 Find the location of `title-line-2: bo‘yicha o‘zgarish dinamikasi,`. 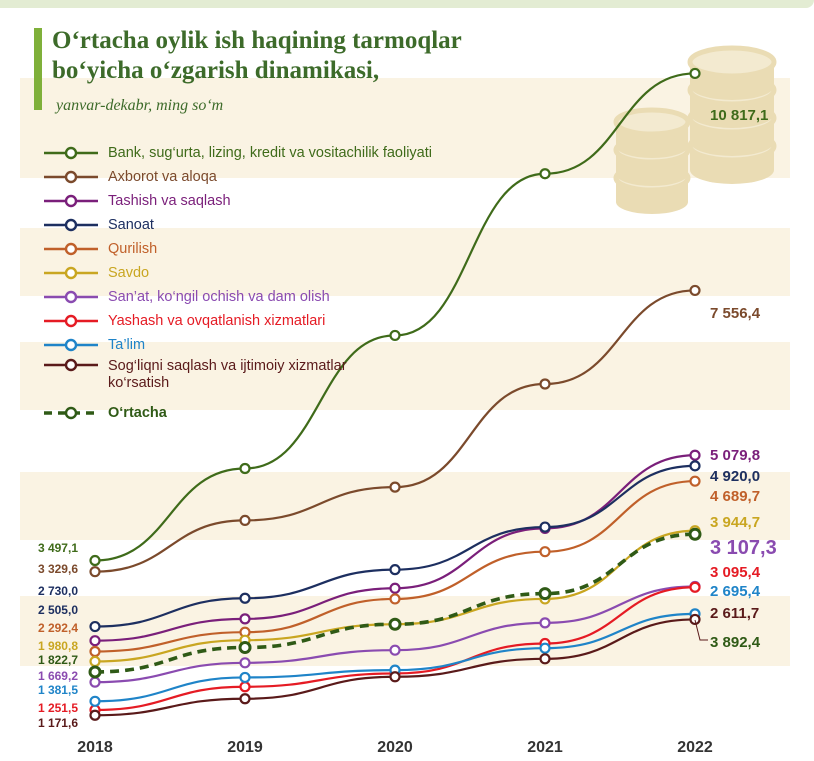

title-line-2: bo‘yicha o‘zgarish dinamikasi, is located at coordinates (216, 70).